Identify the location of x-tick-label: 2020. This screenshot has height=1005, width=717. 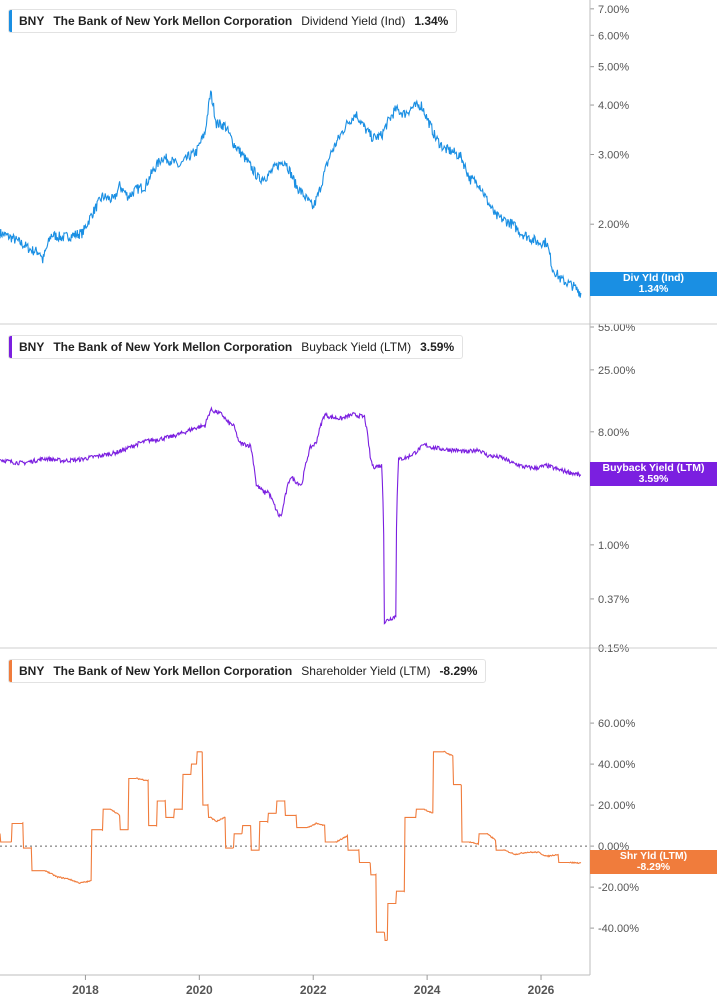
(199, 990).